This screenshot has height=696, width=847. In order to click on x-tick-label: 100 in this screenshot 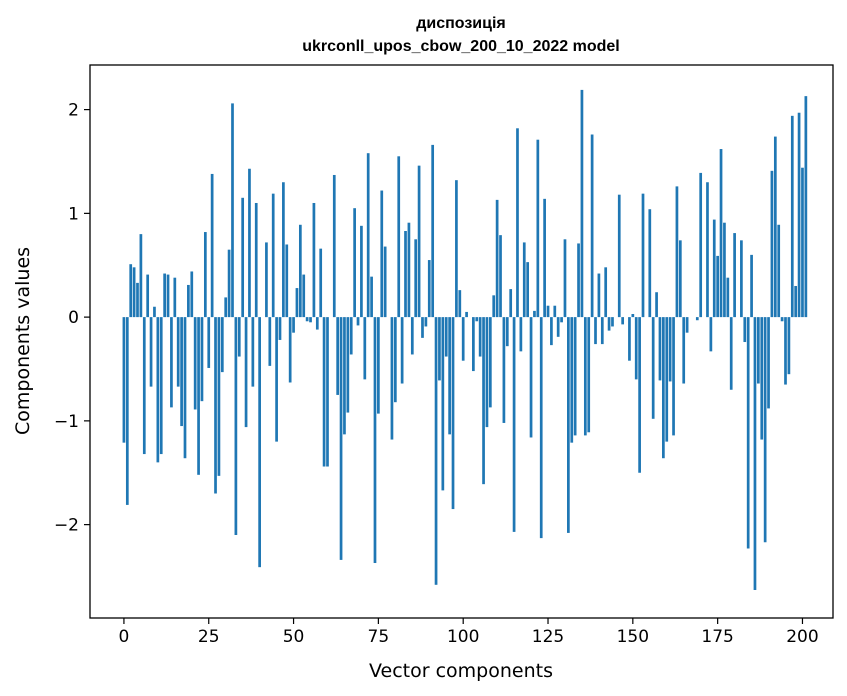, I will do `click(463, 637)`.